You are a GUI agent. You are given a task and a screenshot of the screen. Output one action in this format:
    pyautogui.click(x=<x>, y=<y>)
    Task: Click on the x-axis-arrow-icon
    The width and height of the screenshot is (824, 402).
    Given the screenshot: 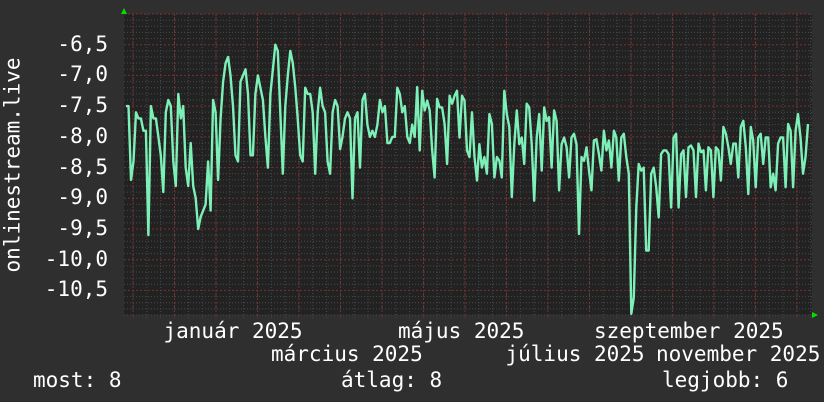 What is the action you would take?
    pyautogui.click(x=815, y=315)
    